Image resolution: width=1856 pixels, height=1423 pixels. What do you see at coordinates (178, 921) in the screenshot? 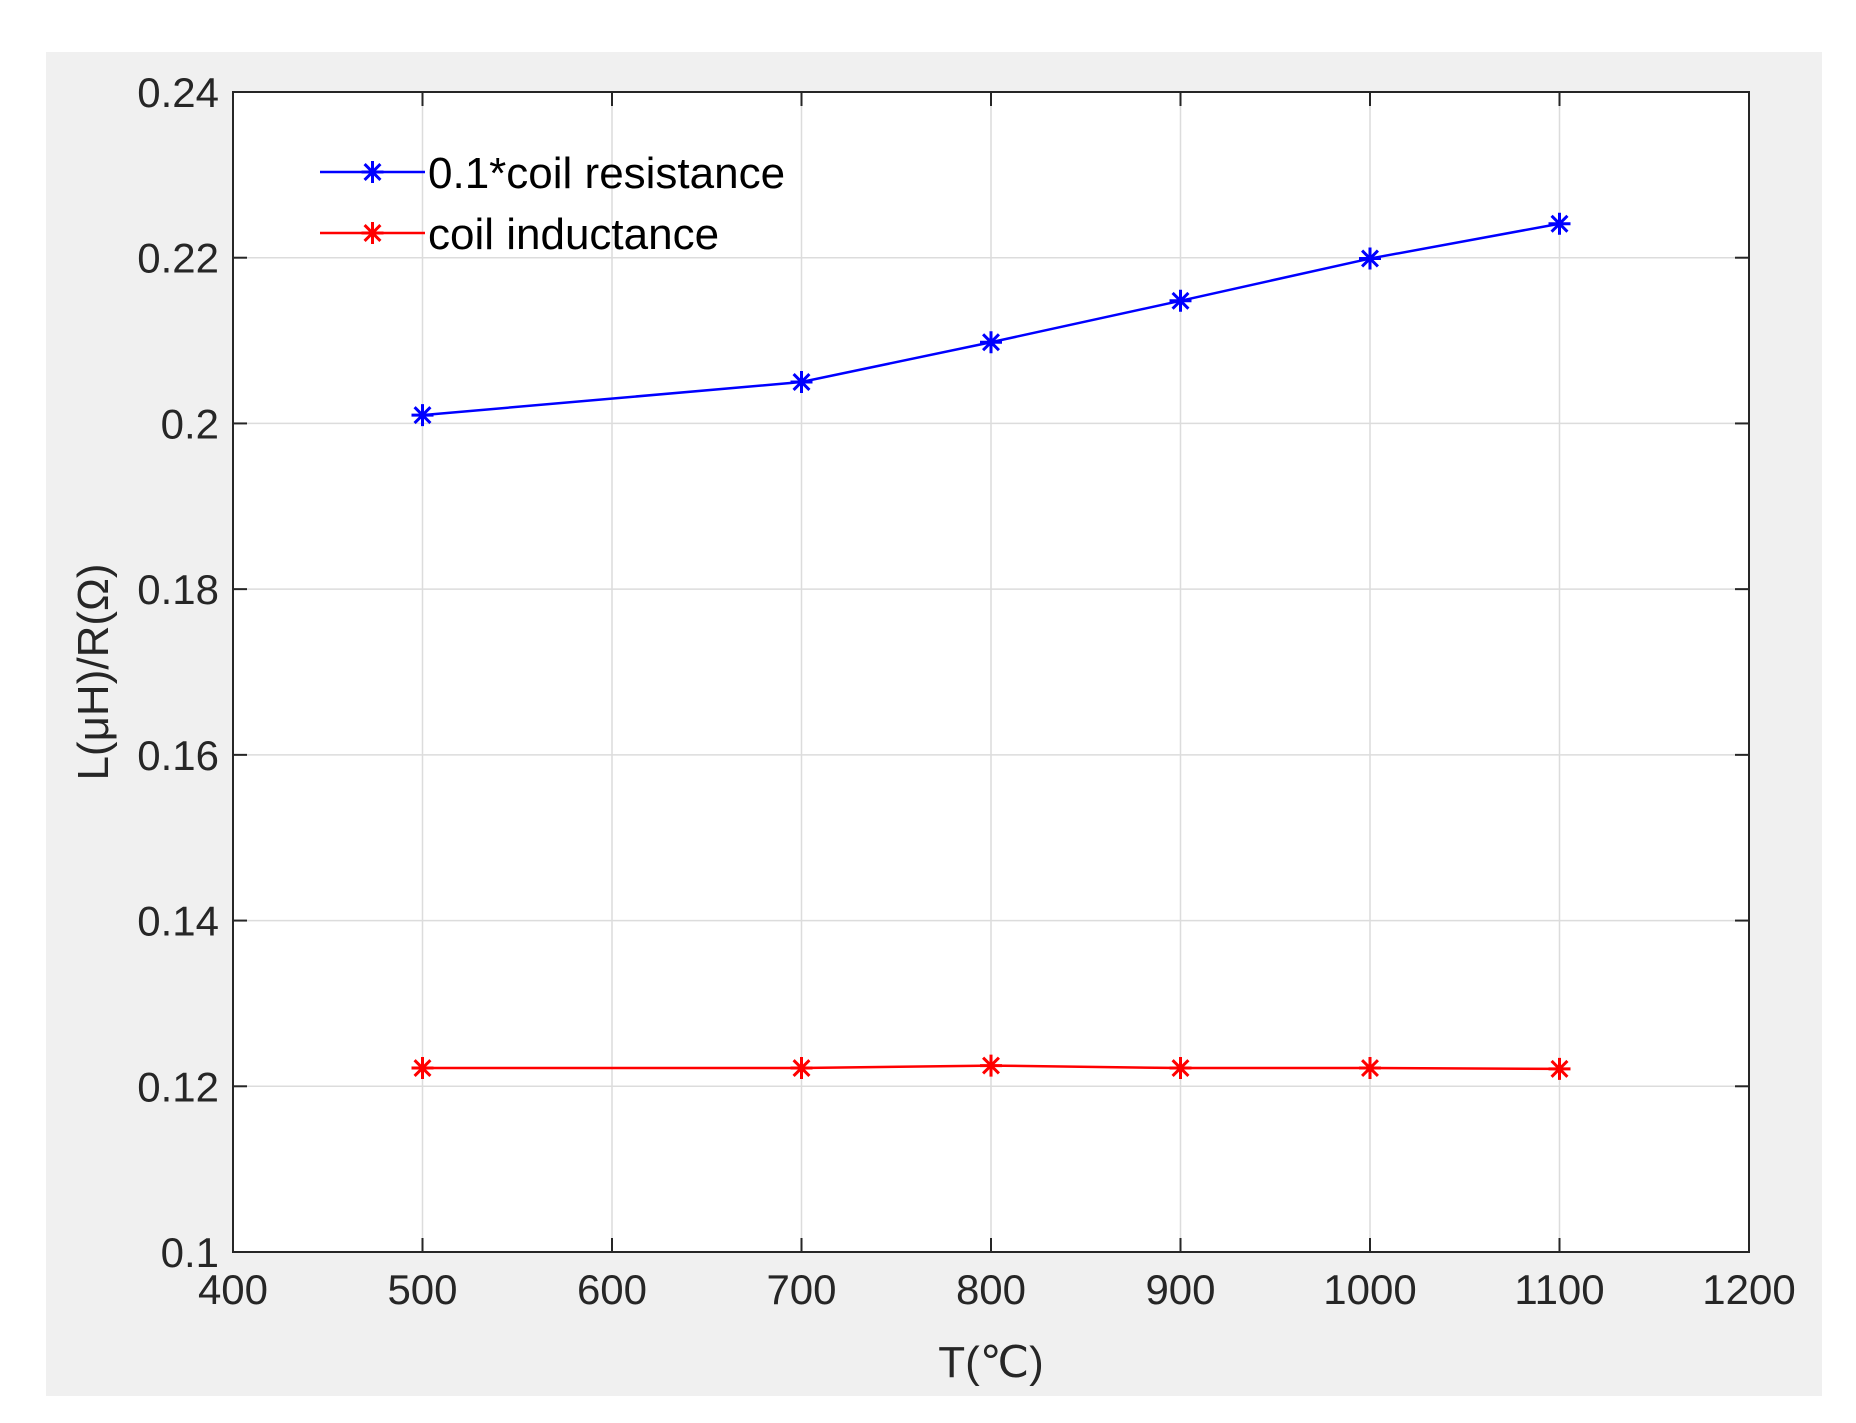
I see `y-tick-label: 0.14` at bounding box center [178, 921].